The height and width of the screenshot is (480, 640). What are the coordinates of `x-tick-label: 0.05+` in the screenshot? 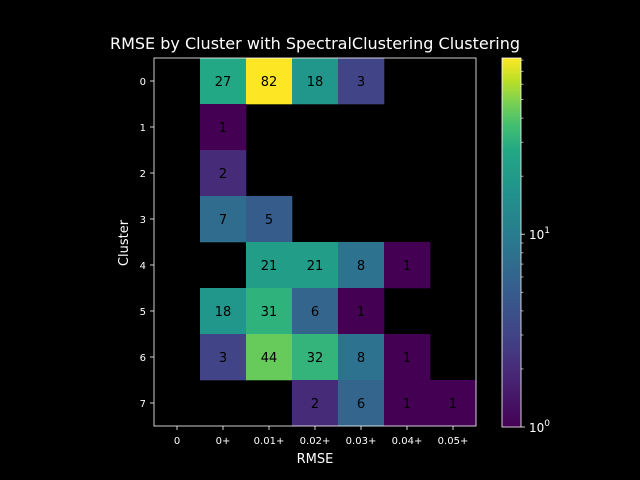 It's located at (453, 441).